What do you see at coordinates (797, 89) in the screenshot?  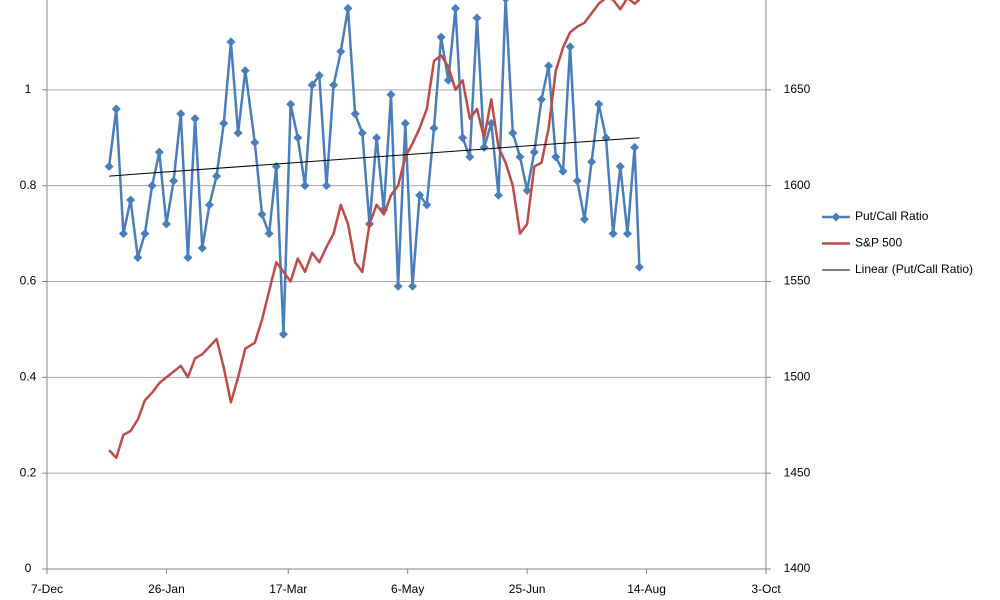 I see `y2-tick-label: 1650` at bounding box center [797, 89].